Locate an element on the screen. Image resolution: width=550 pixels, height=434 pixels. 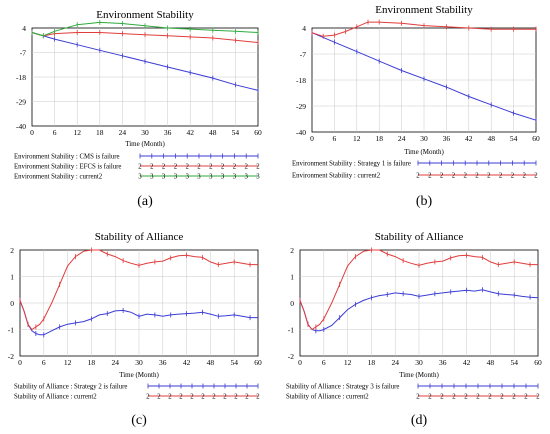
panel-caption: (b) is located at coordinates (424, 201).